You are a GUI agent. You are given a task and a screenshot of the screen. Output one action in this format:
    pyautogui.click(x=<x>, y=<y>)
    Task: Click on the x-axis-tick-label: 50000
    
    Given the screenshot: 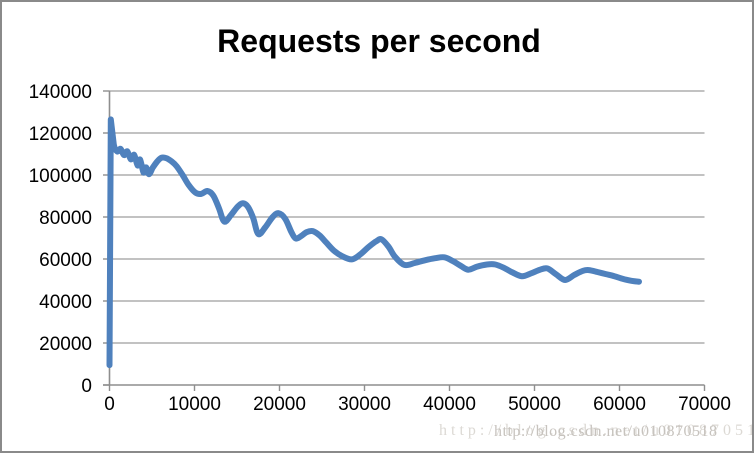 What is the action you would take?
    pyautogui.click(x=534, y=404)
    